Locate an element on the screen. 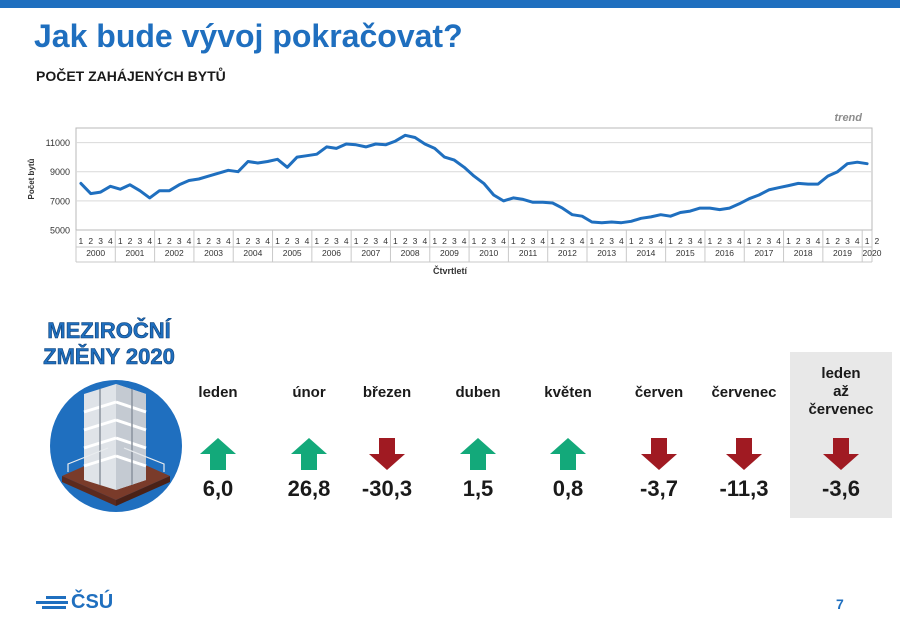 The image size is (900, 637). building-construction-icon is located at coordinates (116, 446).